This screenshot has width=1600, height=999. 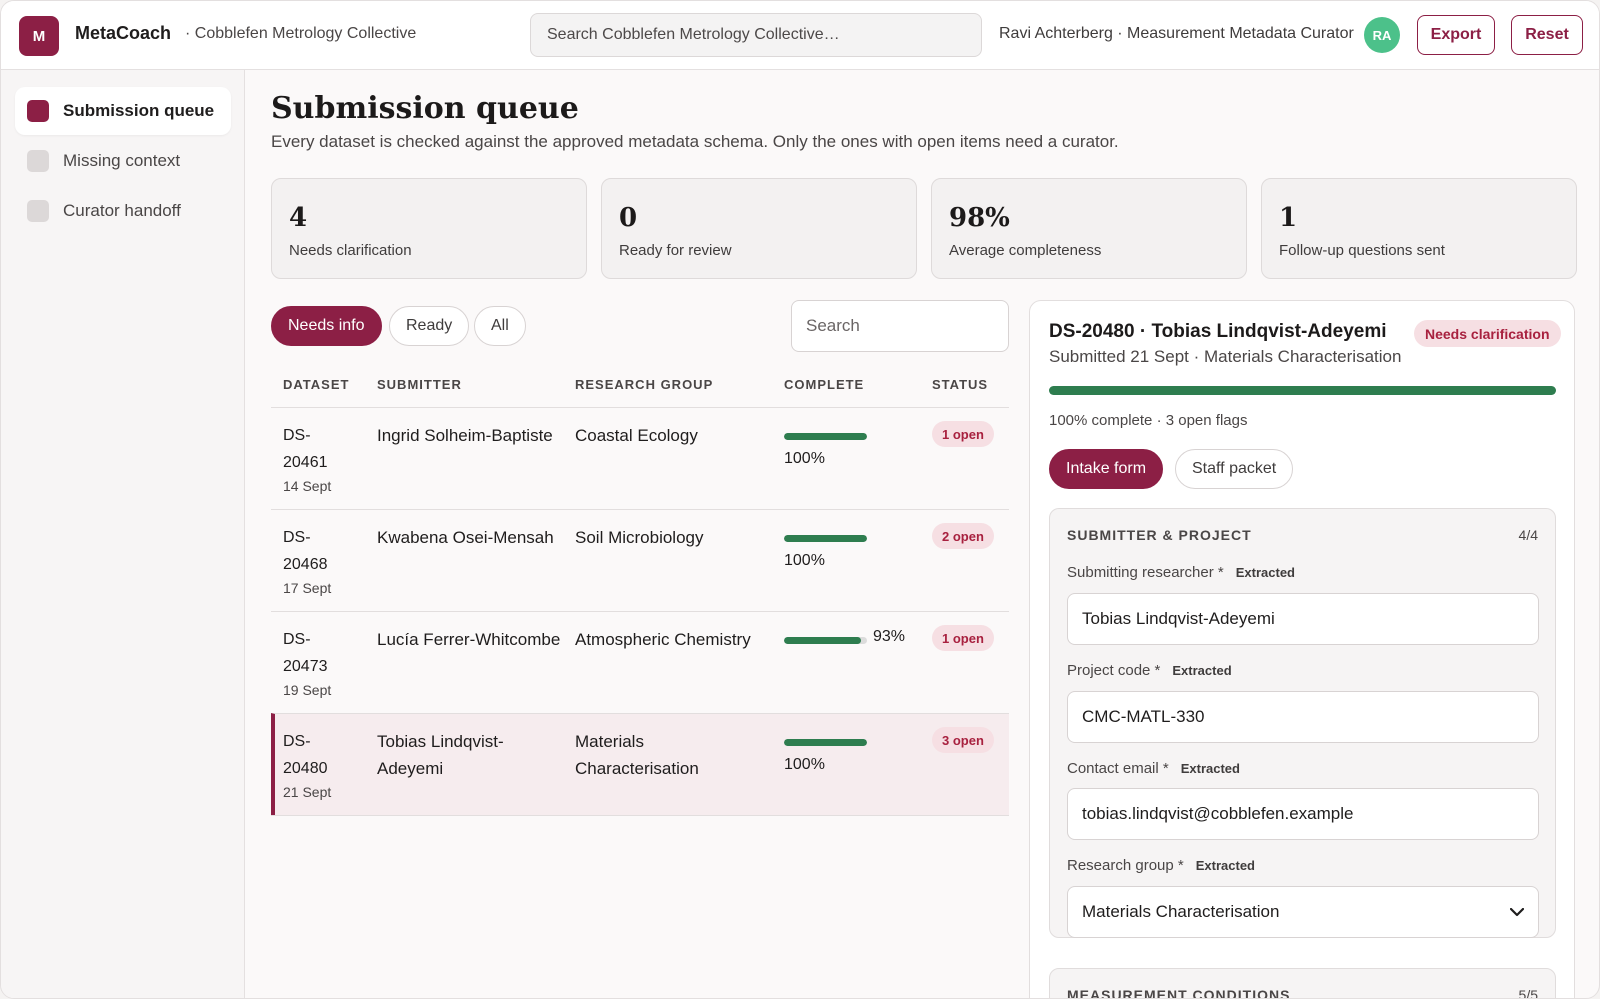 I want to click on field-label-text: Project code *, so click(x=1114, y=670).